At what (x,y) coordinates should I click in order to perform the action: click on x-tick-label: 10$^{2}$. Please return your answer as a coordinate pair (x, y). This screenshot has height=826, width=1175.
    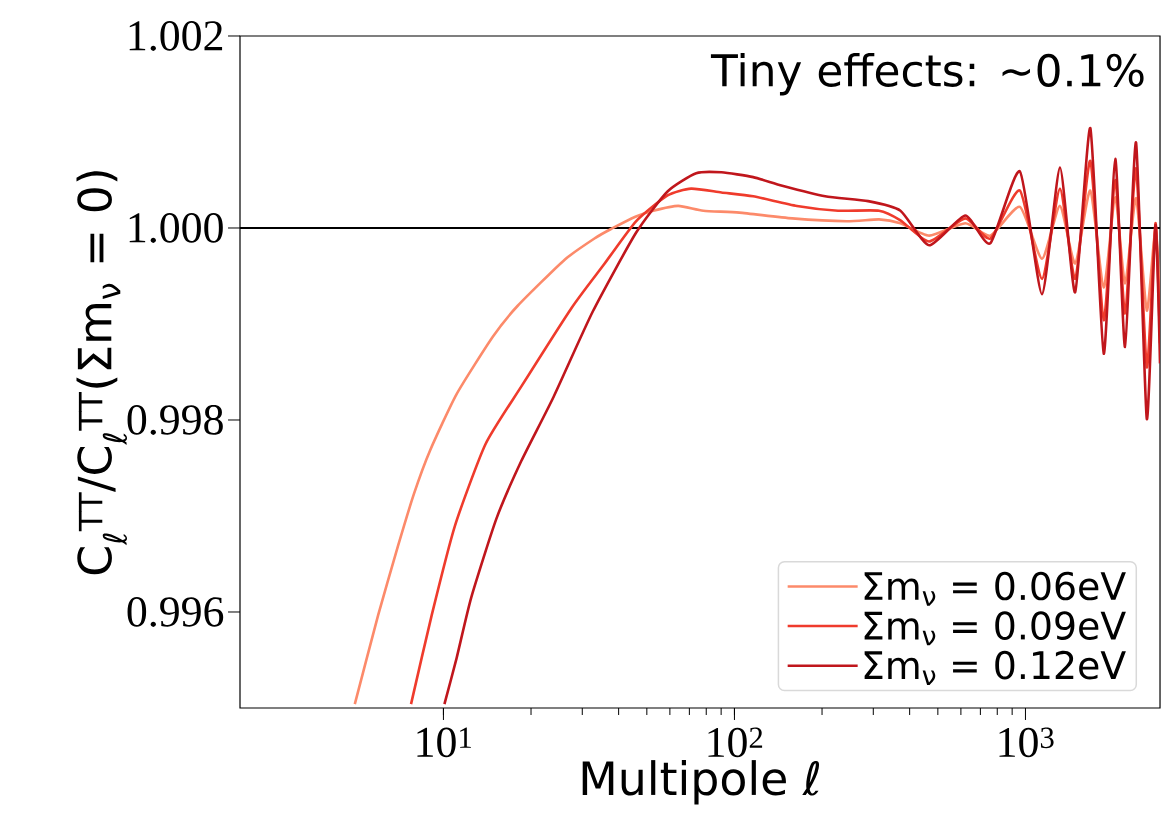
    Looking at the image, I should click on (735, 742).